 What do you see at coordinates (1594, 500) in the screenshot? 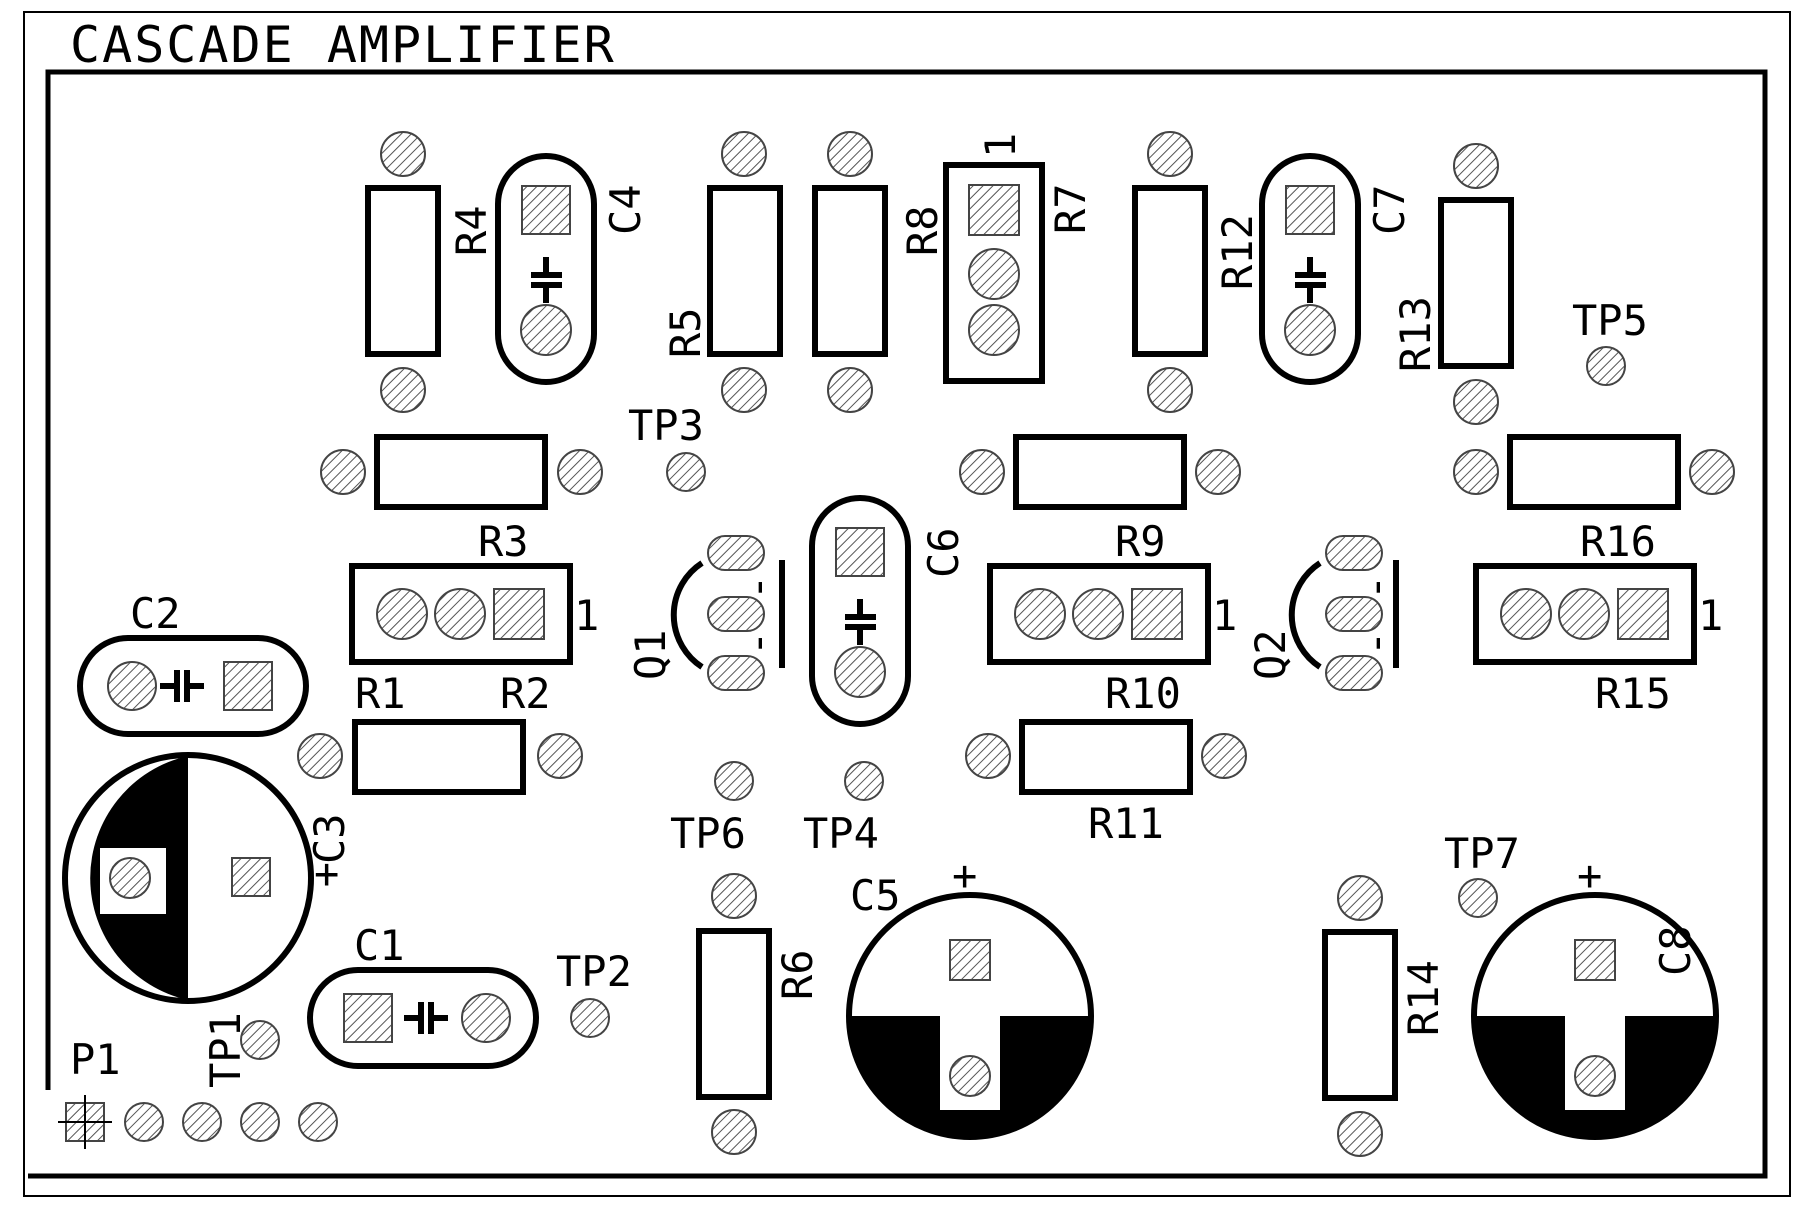
I see `resistor-r16: R16` at bounding box center [1594, 500].